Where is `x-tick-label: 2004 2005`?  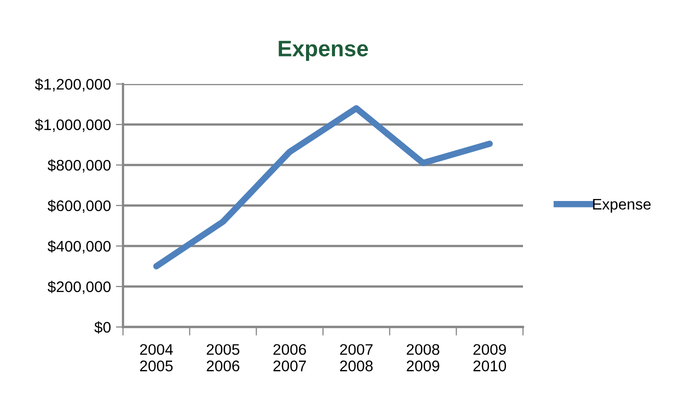 x-tick-label: 2004 2005 is located at coordinates (156, 358).